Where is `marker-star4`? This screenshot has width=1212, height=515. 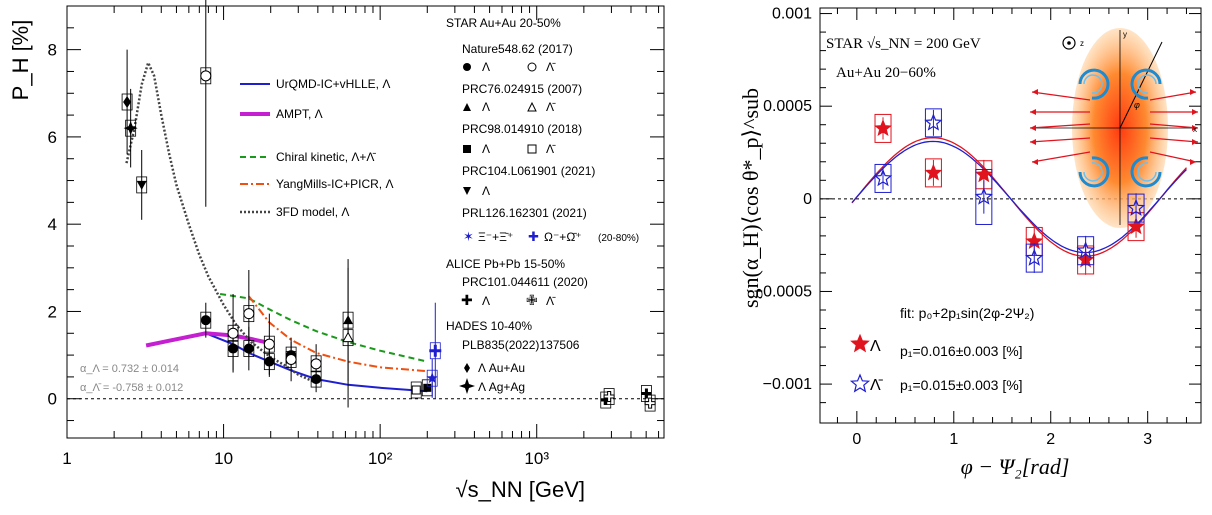
marker-star4 is located at coordinates (130, 128).